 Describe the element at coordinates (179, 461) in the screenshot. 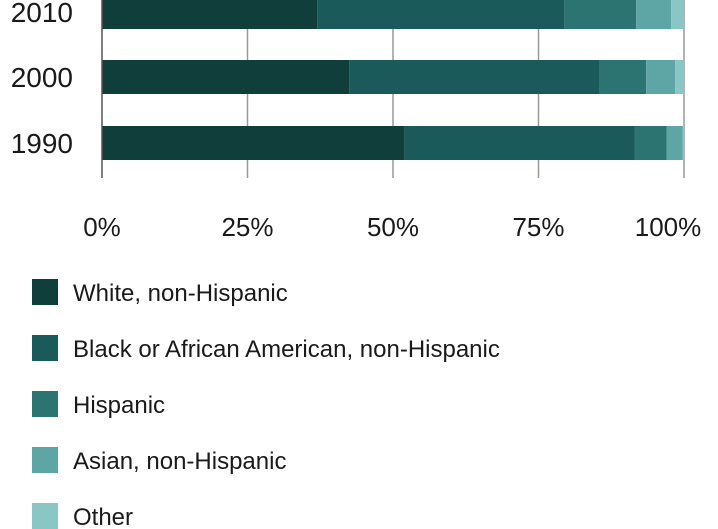

I see `legend-label: Asian, non-Hispanic` at that location.